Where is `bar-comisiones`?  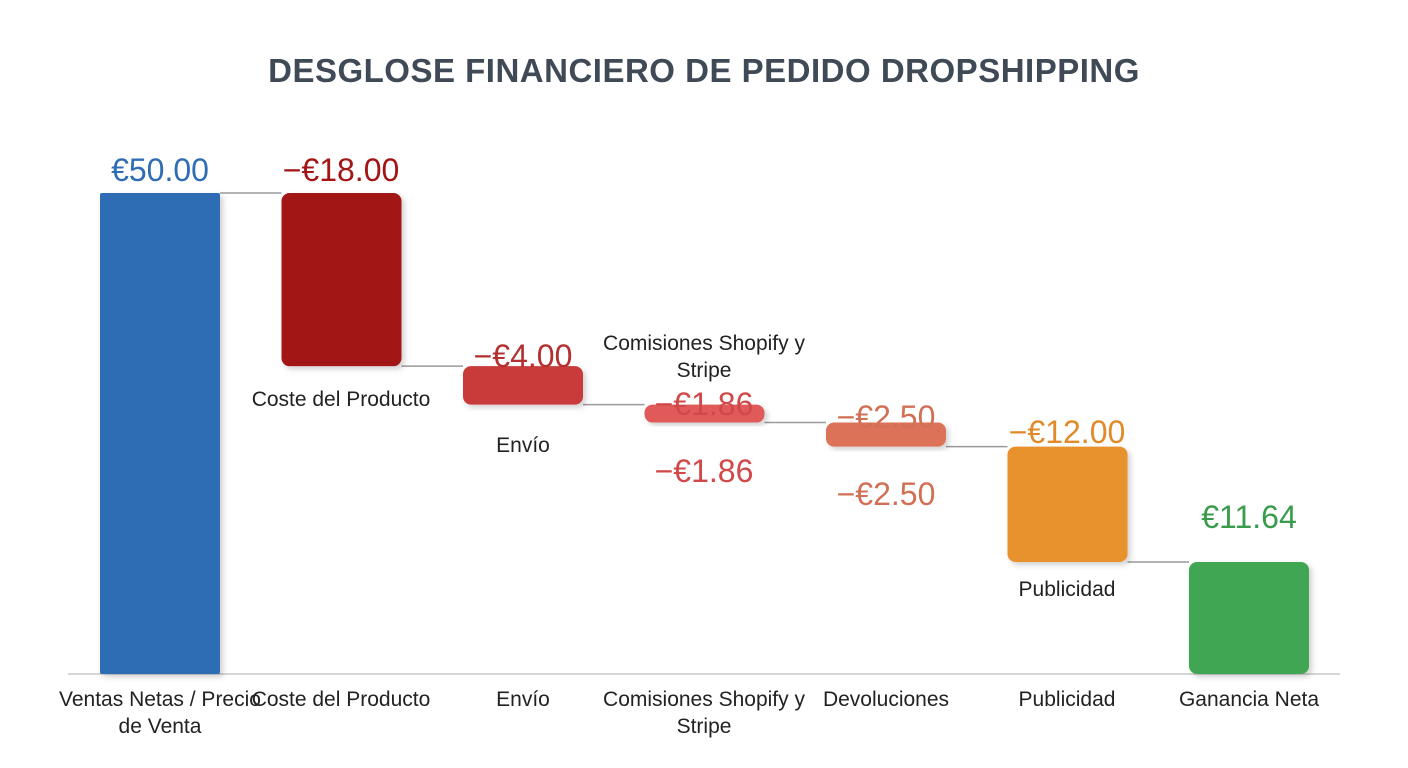
bar-comisiones is located at coordinates (704, 413).